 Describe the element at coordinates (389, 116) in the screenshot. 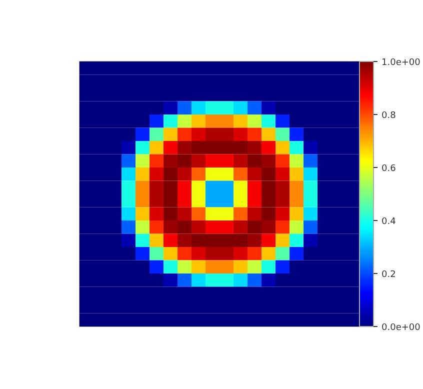

I see `color-bar-label: 0.8` at that location.